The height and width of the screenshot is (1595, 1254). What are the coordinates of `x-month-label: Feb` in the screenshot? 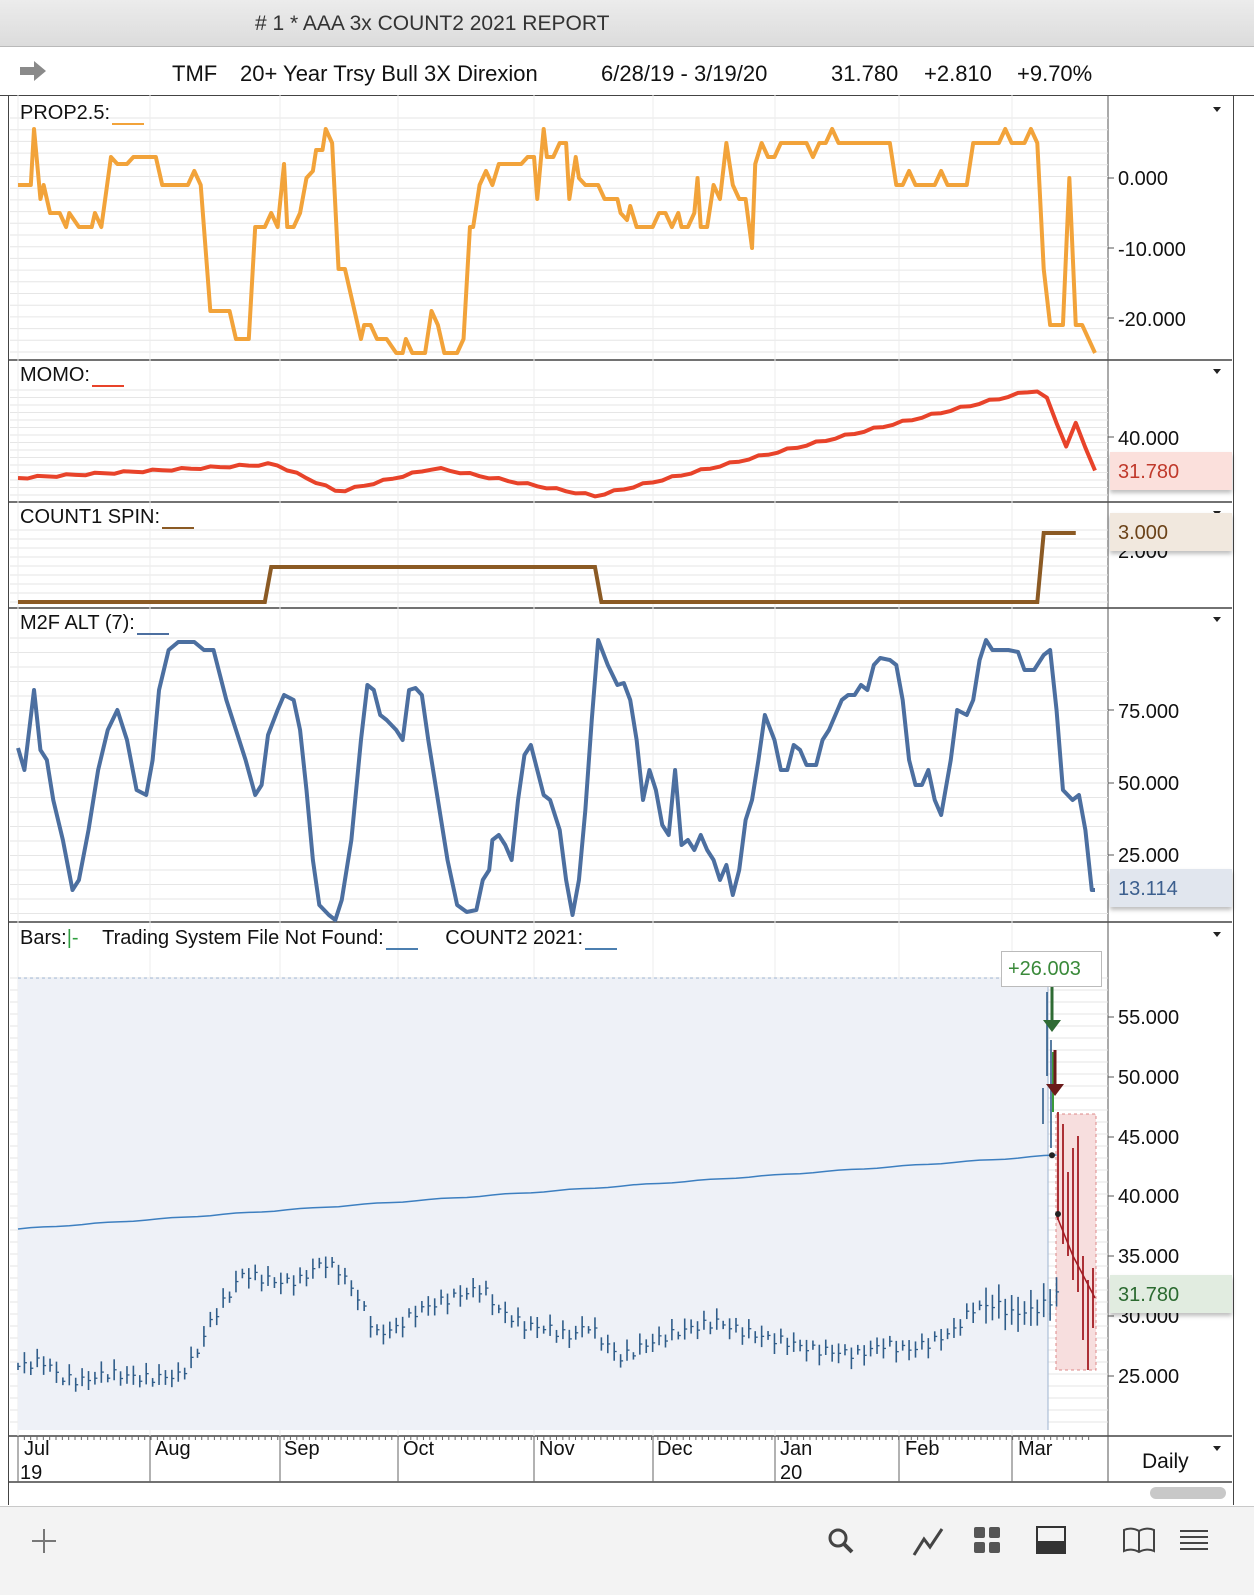 It's located at (922, 1449).